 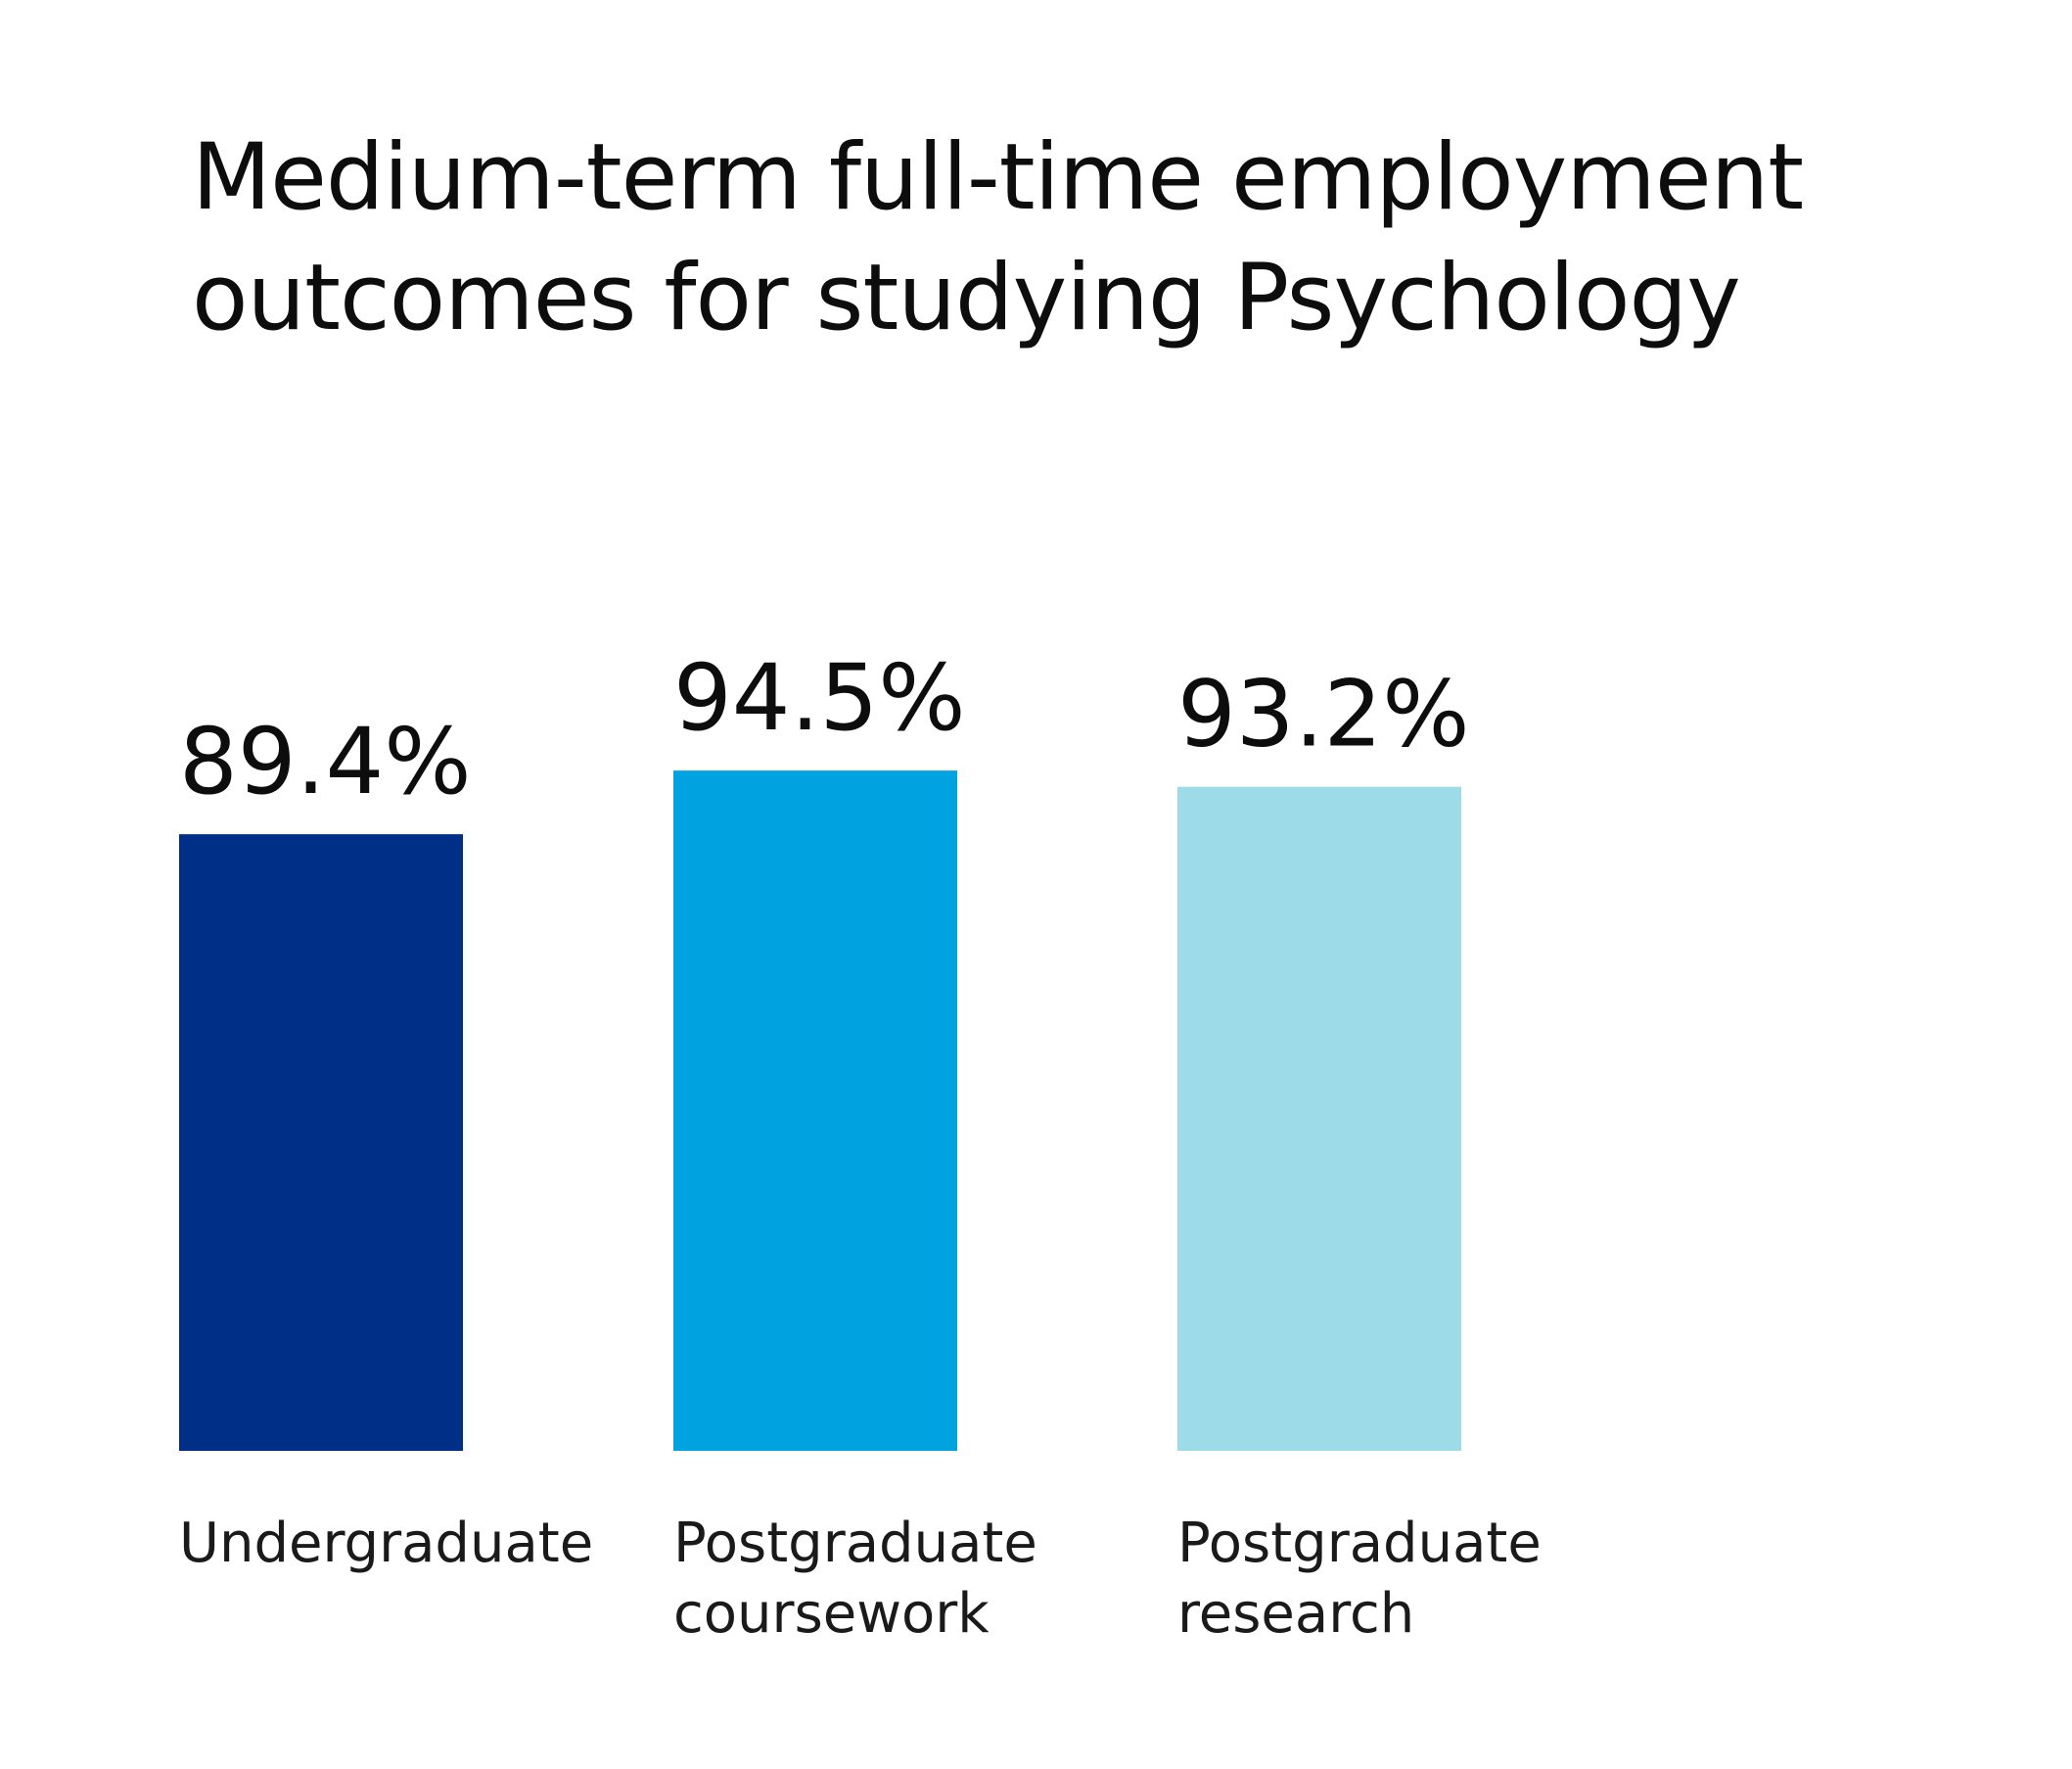 I want to click on chart-title-line-1: Medium-term full-time employment, so click(x=998, y=177).